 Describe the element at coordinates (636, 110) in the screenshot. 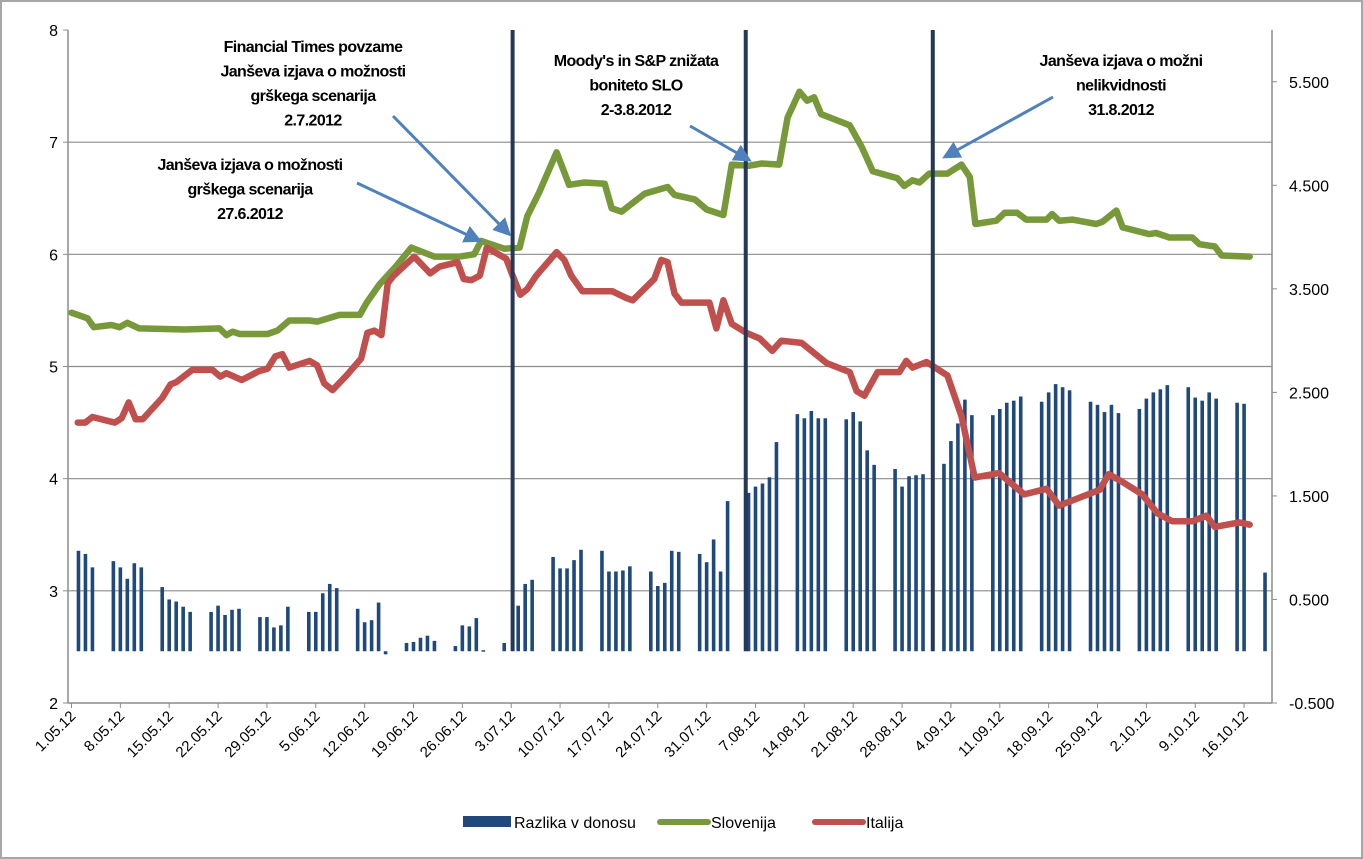

I see `annotation-text: 2-3.8.2012` at that location.